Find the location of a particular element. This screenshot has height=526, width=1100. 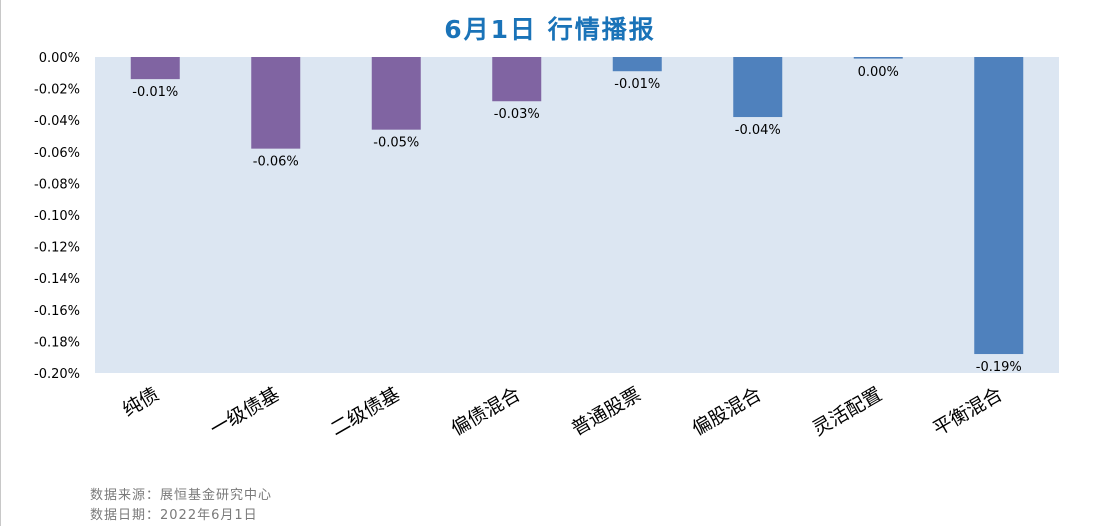

date-note: 数据日期：2022年6月1日 is located at coordinates (174, 515).